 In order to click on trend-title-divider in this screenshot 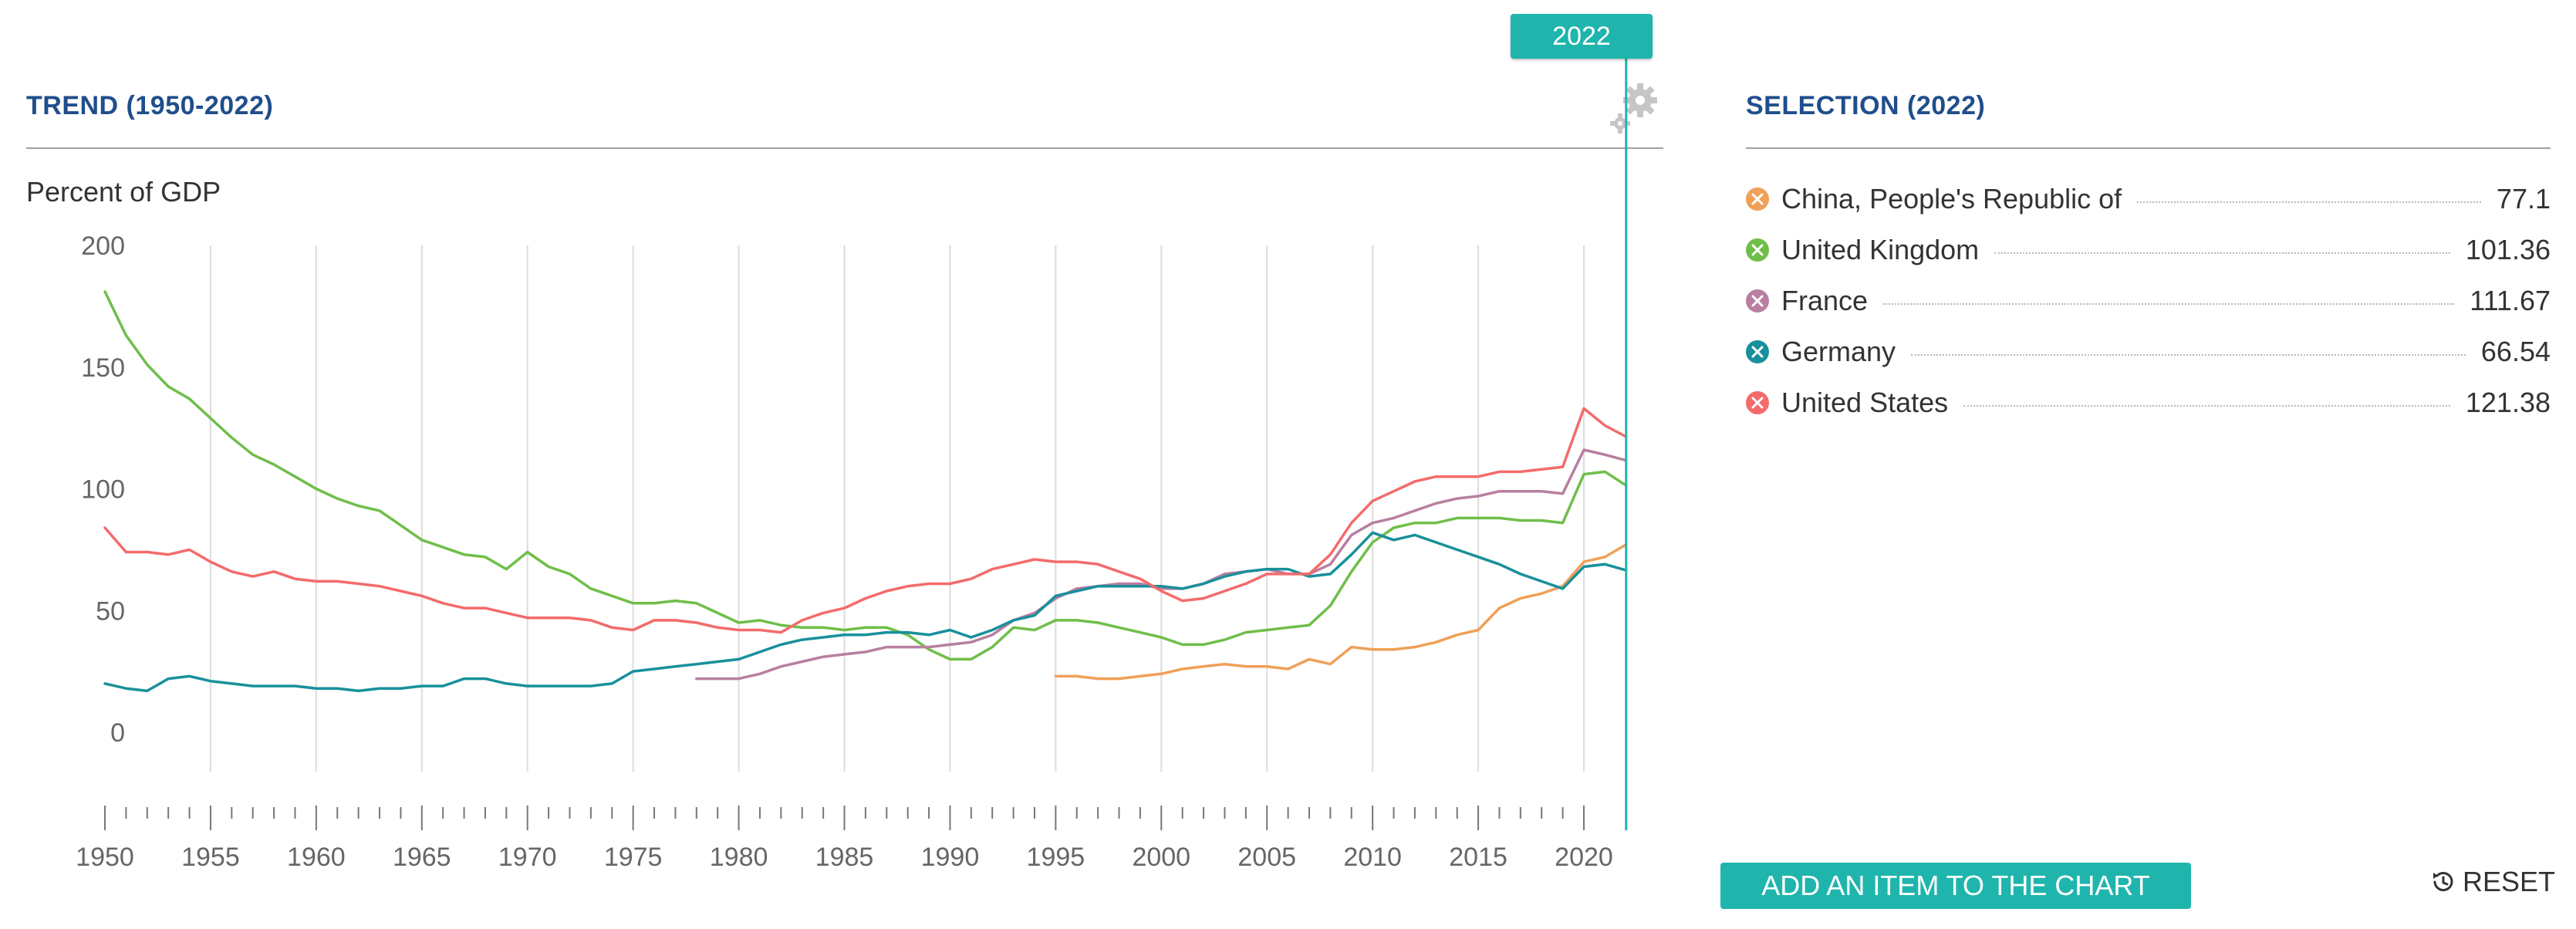, I will do `click(844, 148)`.